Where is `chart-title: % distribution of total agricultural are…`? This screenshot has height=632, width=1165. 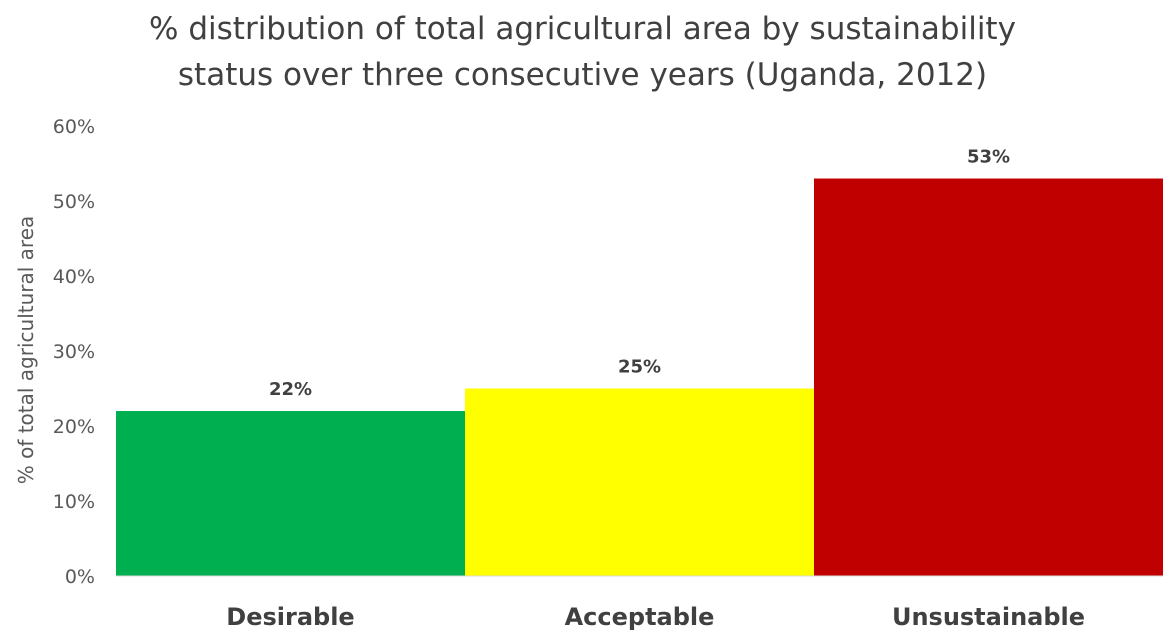
chart-title: % distribution of total agricultural are… is located at coordinates (582, 52).